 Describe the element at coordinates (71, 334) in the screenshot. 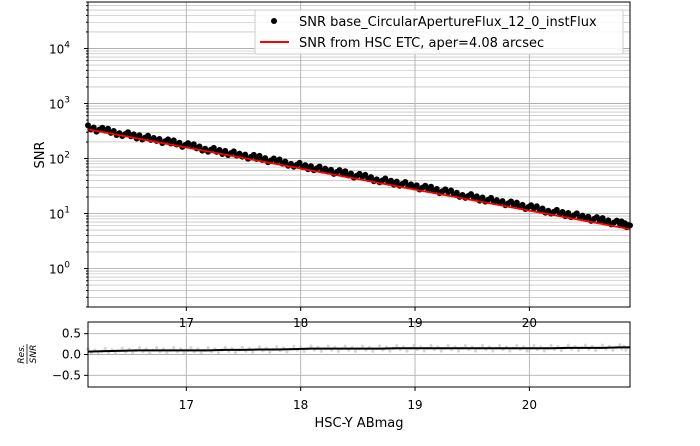

I see `y-tick-label: 0.5` at that location.